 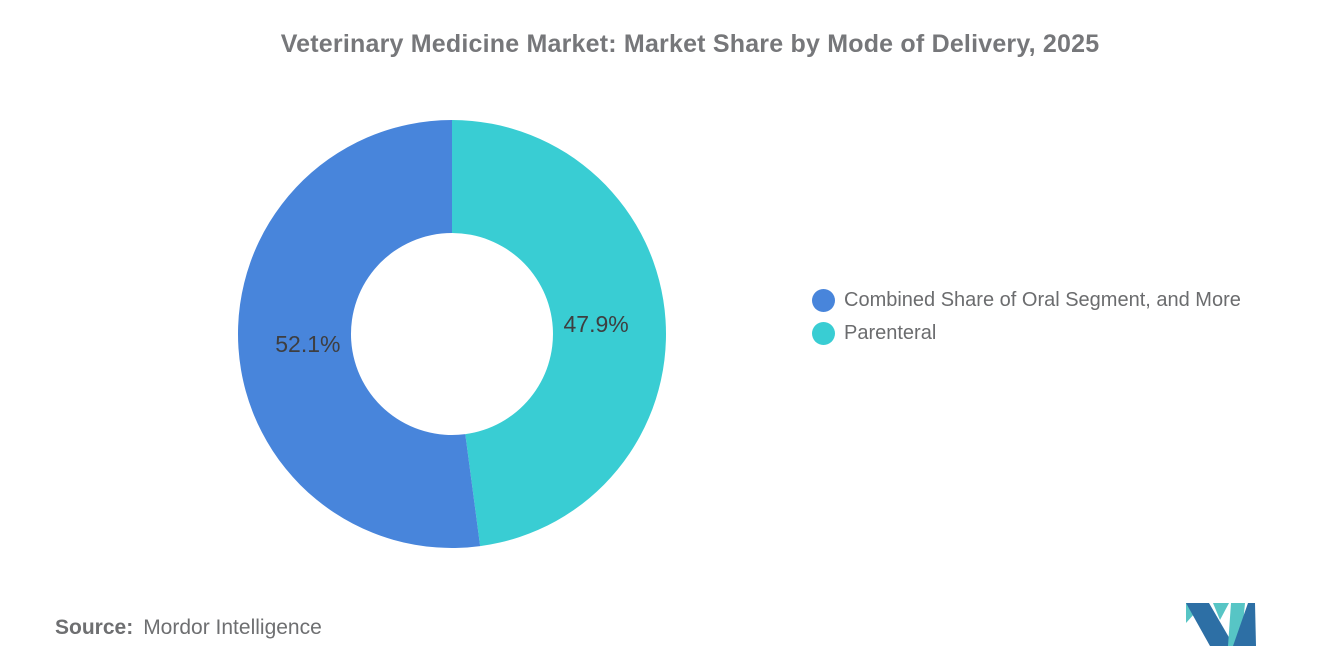 I want to click on source-attribution: Source: Mordor Intelligence, so click(x=188, y=628).